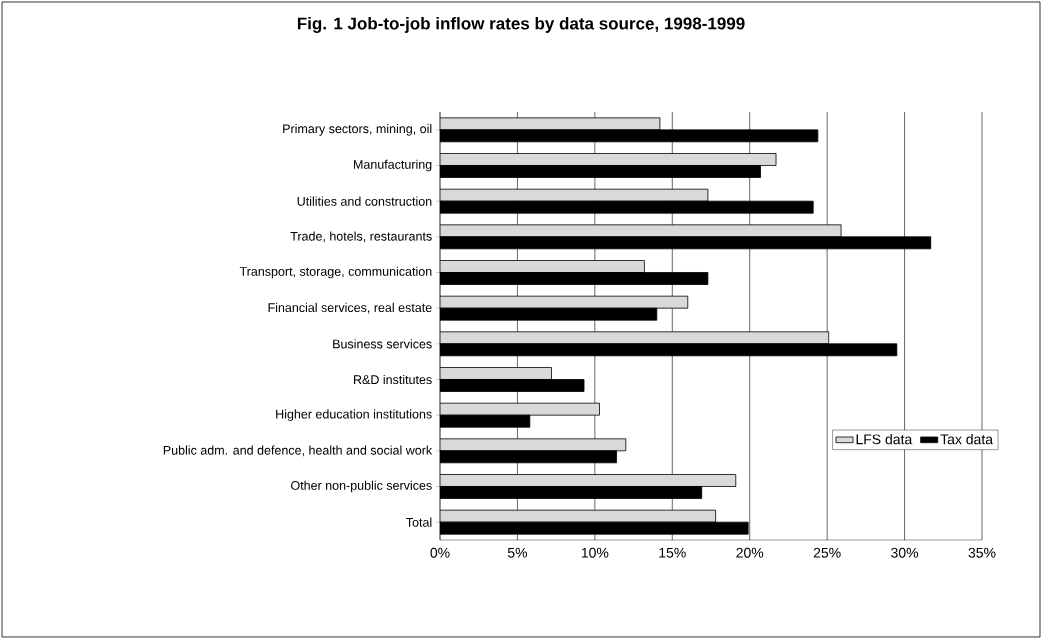 The width and height of the screenshot is (1042, 639). Describe the element at coordinates (361, 237) in the screenshot. I see `y-tick-label: Trade, hotels, restaurants` at that location.